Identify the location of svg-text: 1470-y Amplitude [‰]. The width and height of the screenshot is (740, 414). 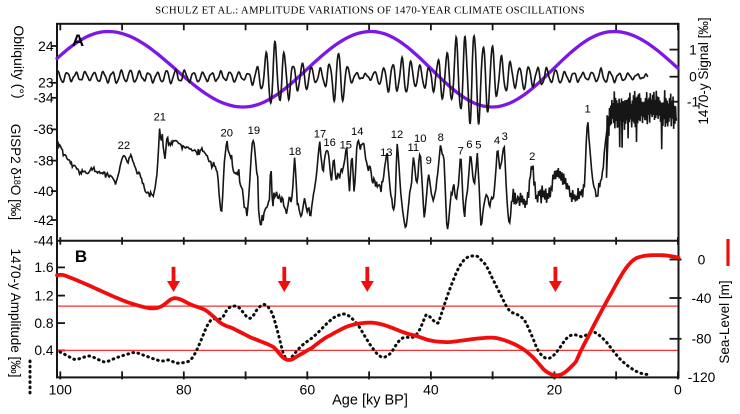
(15, 312).